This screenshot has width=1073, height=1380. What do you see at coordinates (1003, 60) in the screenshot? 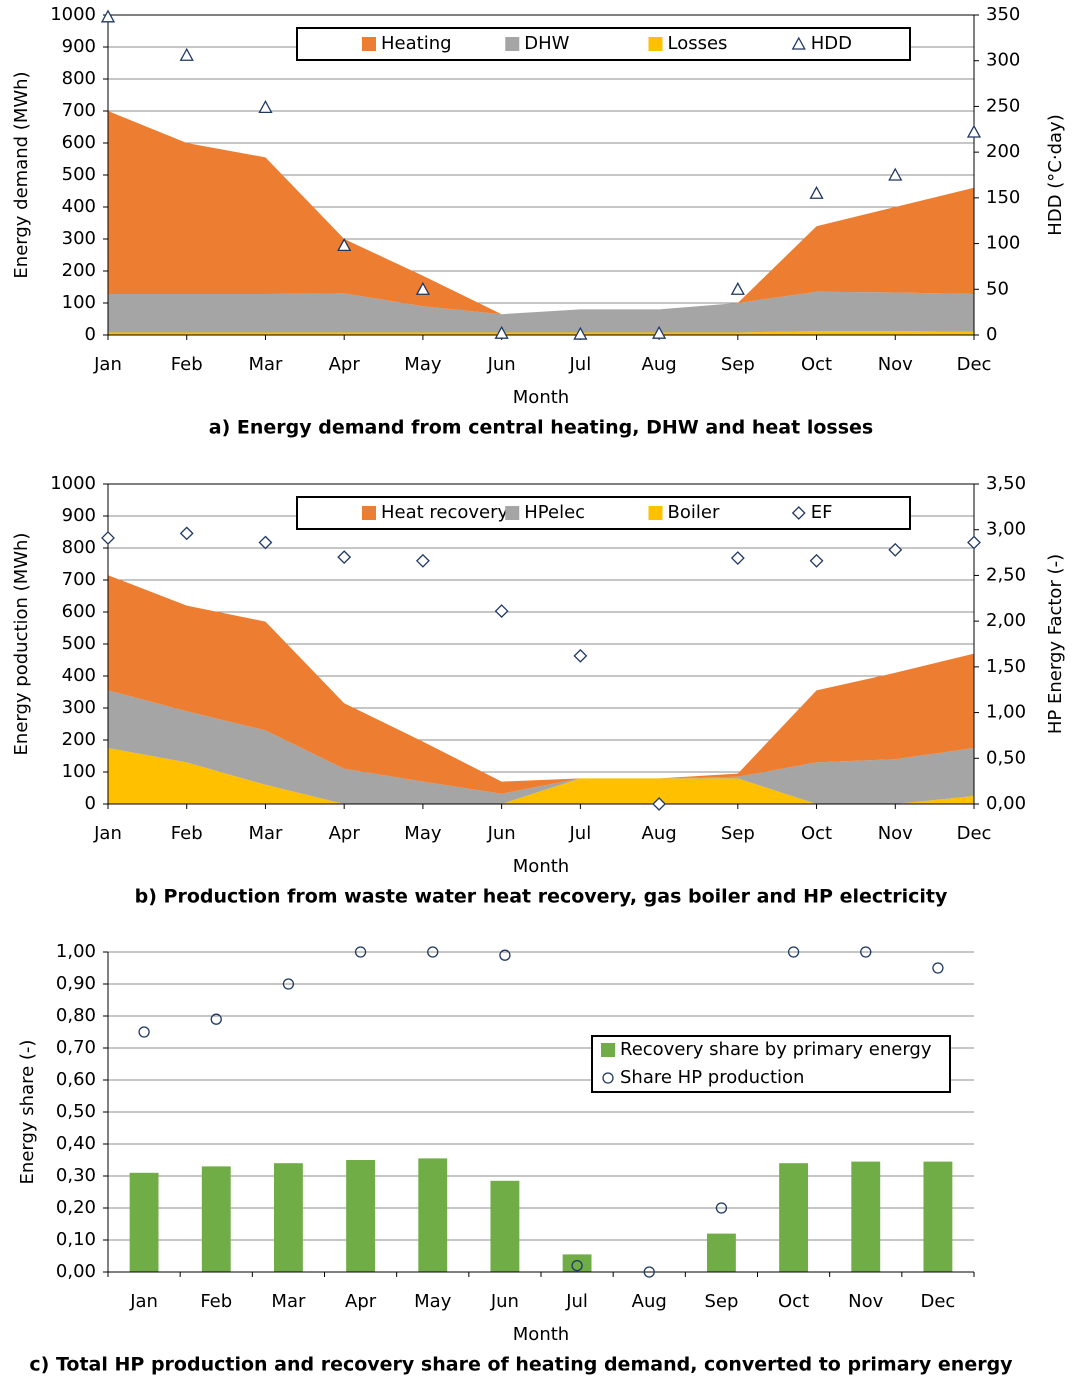
I see `y2-tick-label: 300` at bounding box center [1003, 60].